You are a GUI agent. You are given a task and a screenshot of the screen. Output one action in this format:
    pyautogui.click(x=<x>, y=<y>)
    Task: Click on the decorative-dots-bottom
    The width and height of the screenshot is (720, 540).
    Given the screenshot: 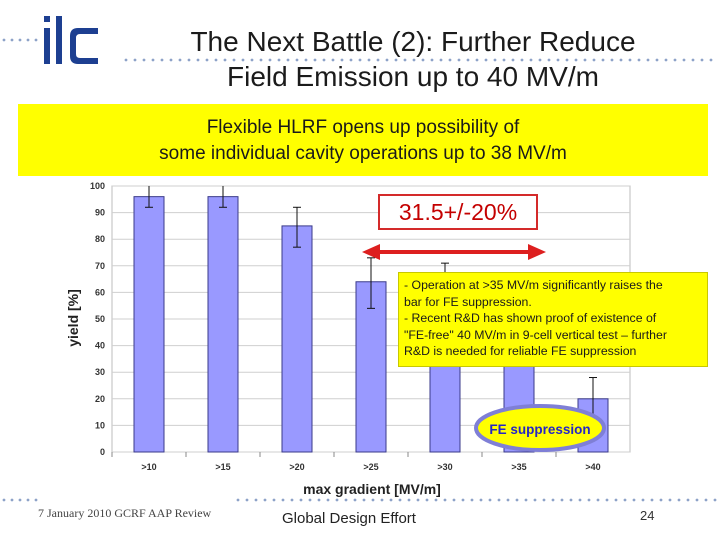 What is the action you would take?
    pyautogui.click(x=359, y=500)
    